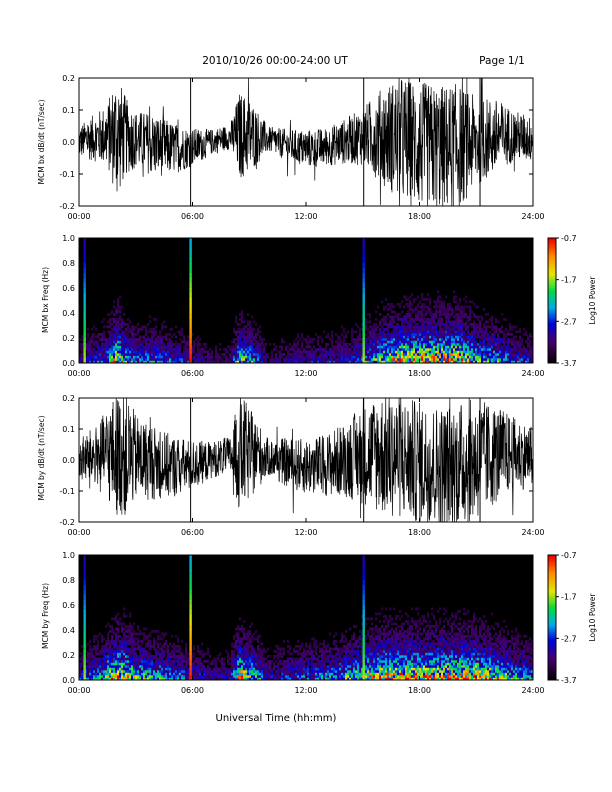 The height and width of the screenshot is (792, 612). What do you see at coordinates (419, 373) in the screenshot?
I see `x-tick-label: 18:00` at bounding box center [419, 373].